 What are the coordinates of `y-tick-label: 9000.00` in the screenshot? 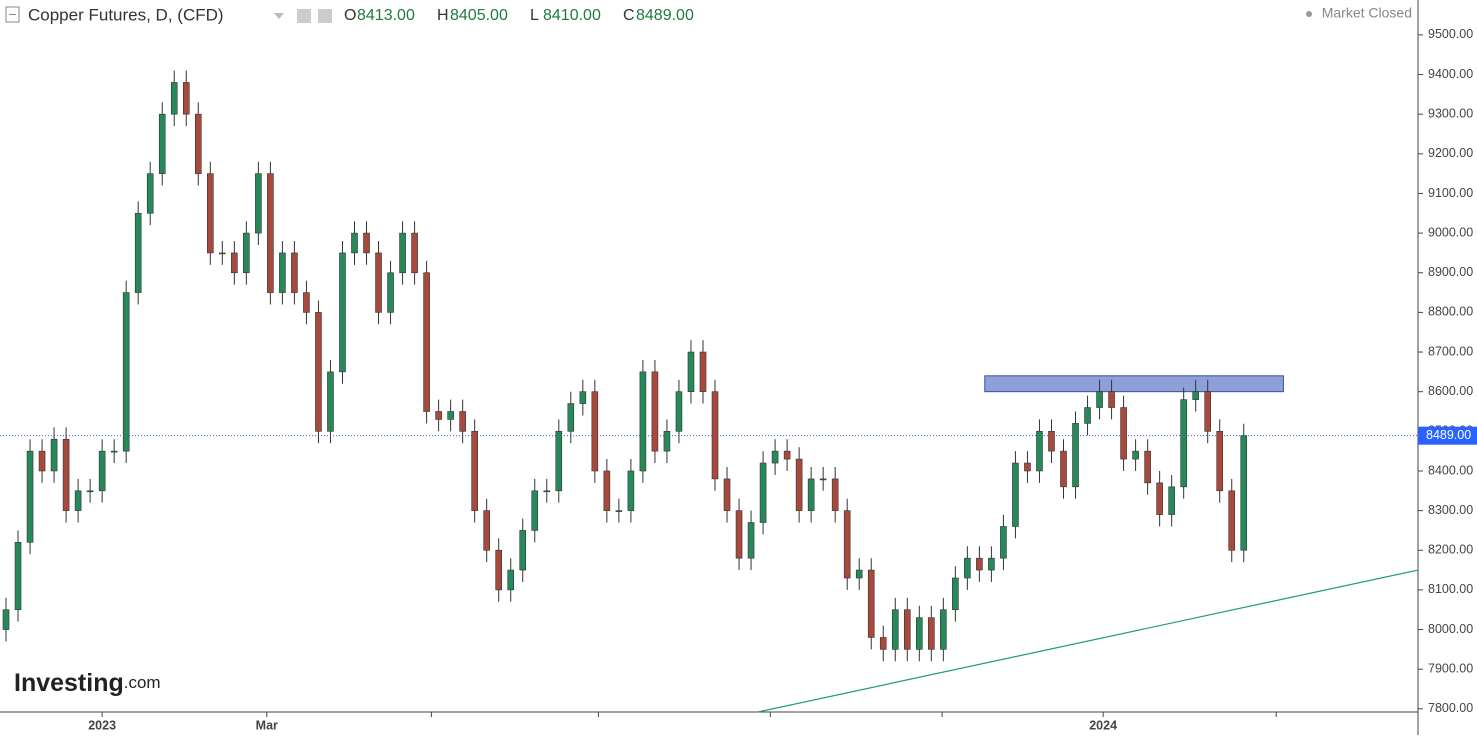 It's located at (1450, 232).